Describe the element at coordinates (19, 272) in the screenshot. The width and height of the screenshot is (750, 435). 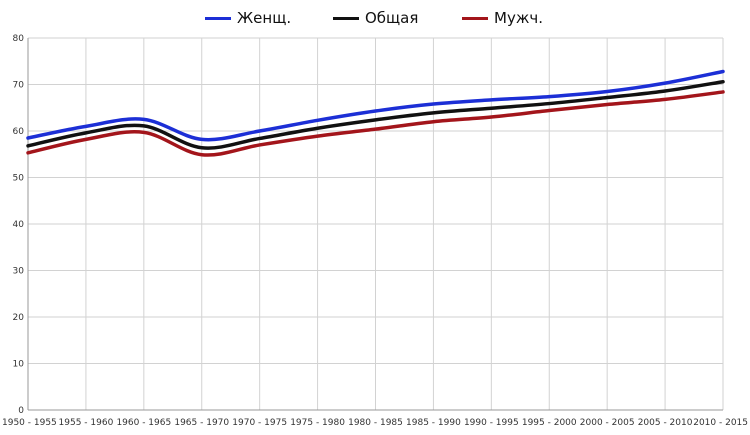
I see `y-tick-label: 30` at that location.